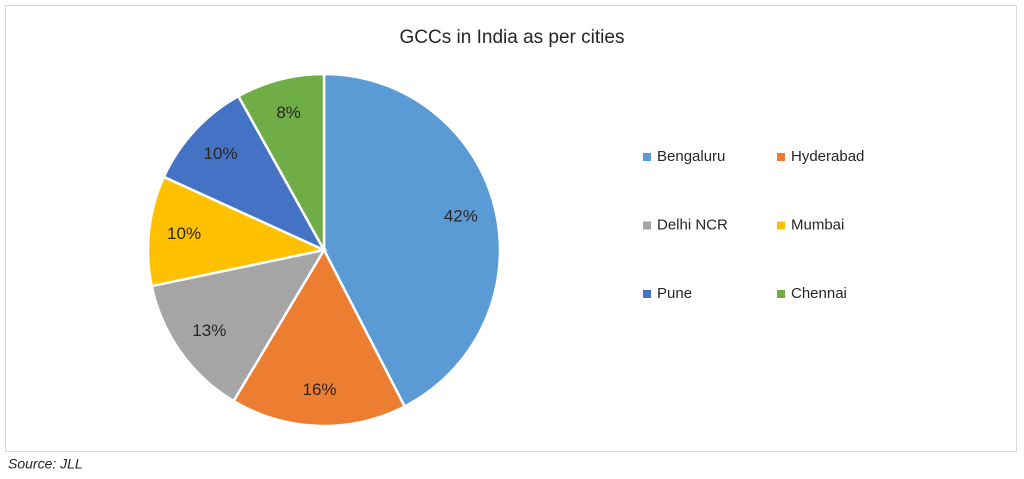  What do you see at coordinates (461, 215) in the screenshot?
I see `data-label: 42%` at bounding box center [461, 215].